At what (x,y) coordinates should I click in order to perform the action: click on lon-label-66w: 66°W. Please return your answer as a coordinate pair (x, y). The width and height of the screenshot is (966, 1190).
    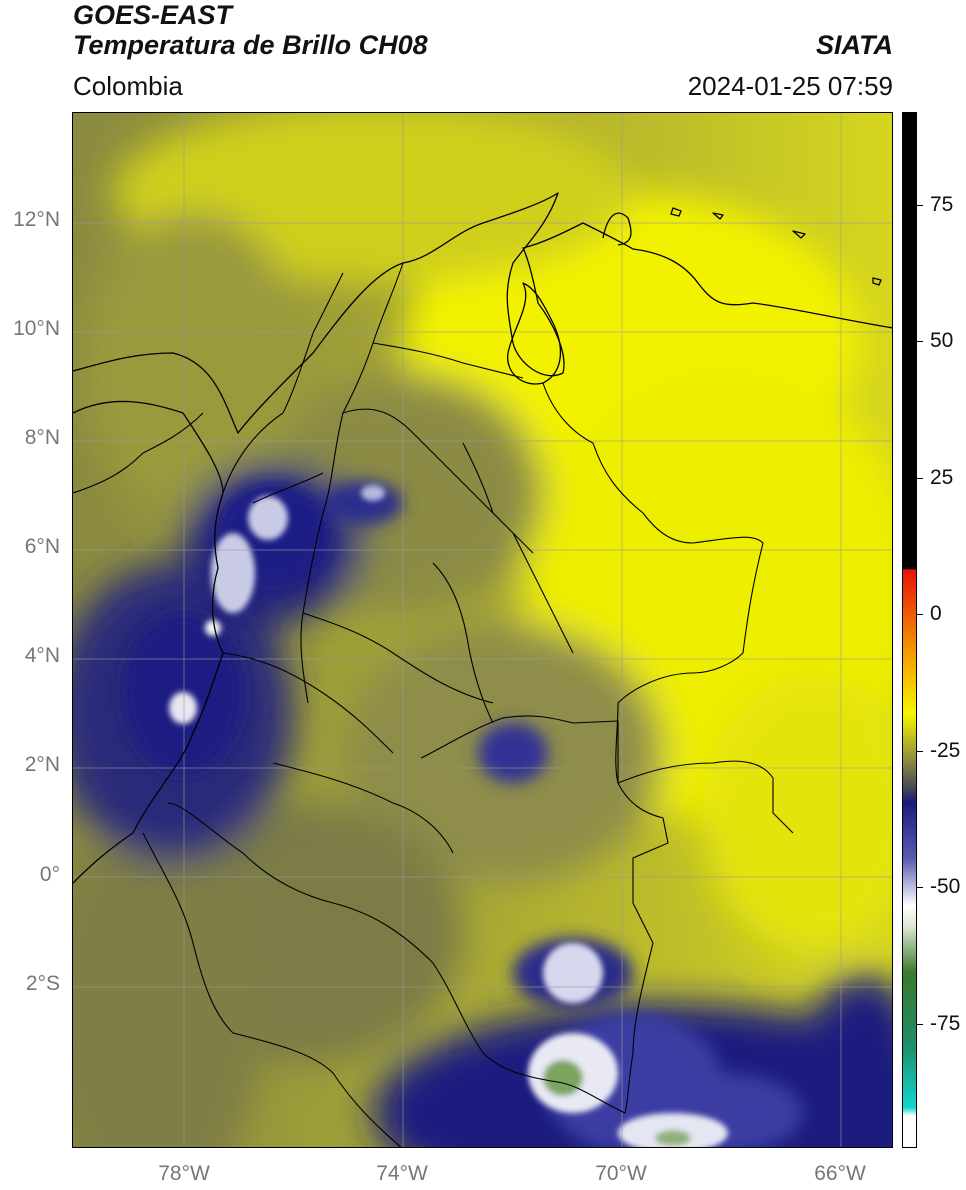
    Looking at the image, I should click on (840, 1173).